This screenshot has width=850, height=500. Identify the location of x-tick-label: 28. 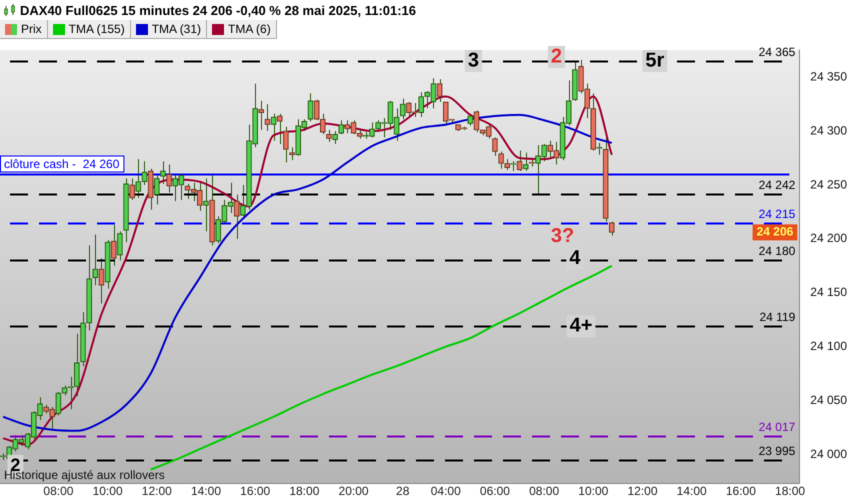
(403, 491).